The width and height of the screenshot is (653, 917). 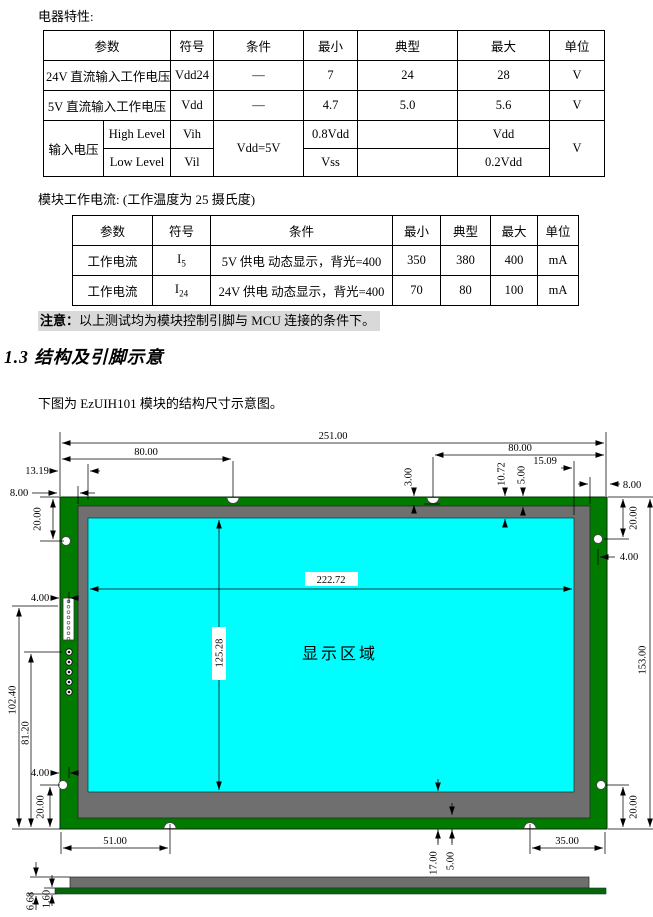 I want to click on dim-edge-to-display-left: 13.19, so click(x=37, y=471).